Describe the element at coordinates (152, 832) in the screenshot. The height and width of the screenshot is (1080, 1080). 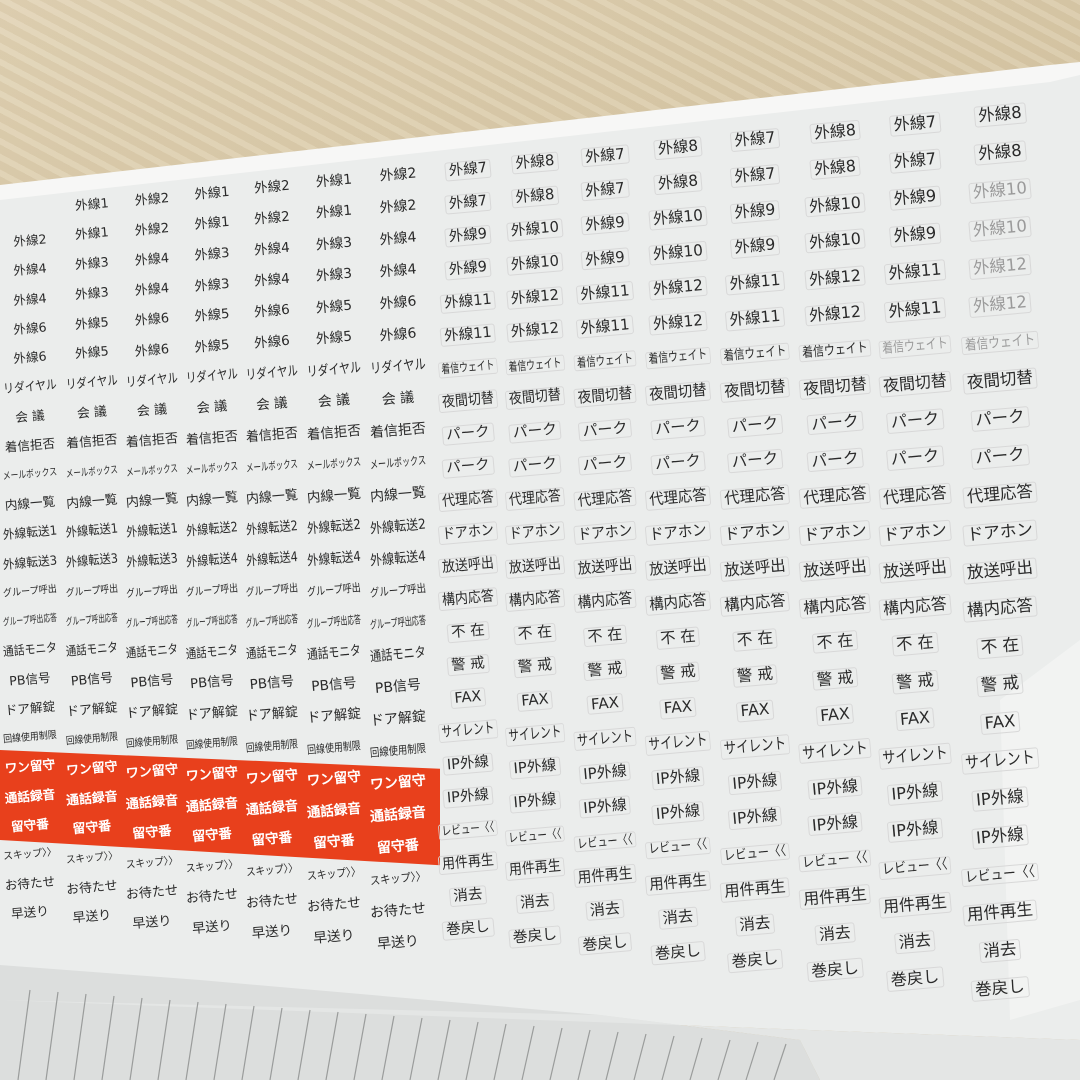
I see `red-label: 留守番` at that location.